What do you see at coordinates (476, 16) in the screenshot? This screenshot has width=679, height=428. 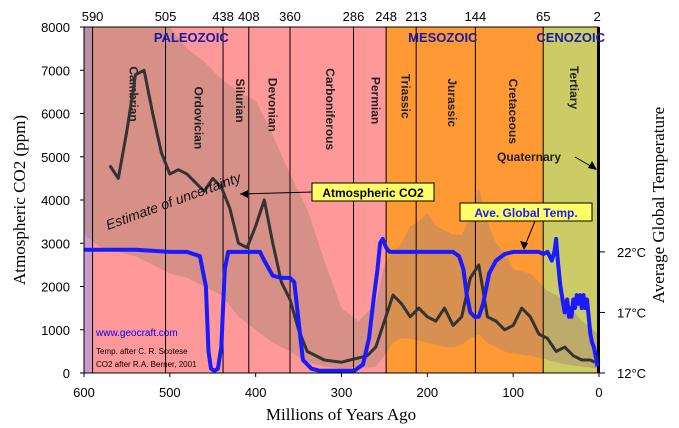 I see `boundary-label-144: 144` at bounding box center [476, 16].